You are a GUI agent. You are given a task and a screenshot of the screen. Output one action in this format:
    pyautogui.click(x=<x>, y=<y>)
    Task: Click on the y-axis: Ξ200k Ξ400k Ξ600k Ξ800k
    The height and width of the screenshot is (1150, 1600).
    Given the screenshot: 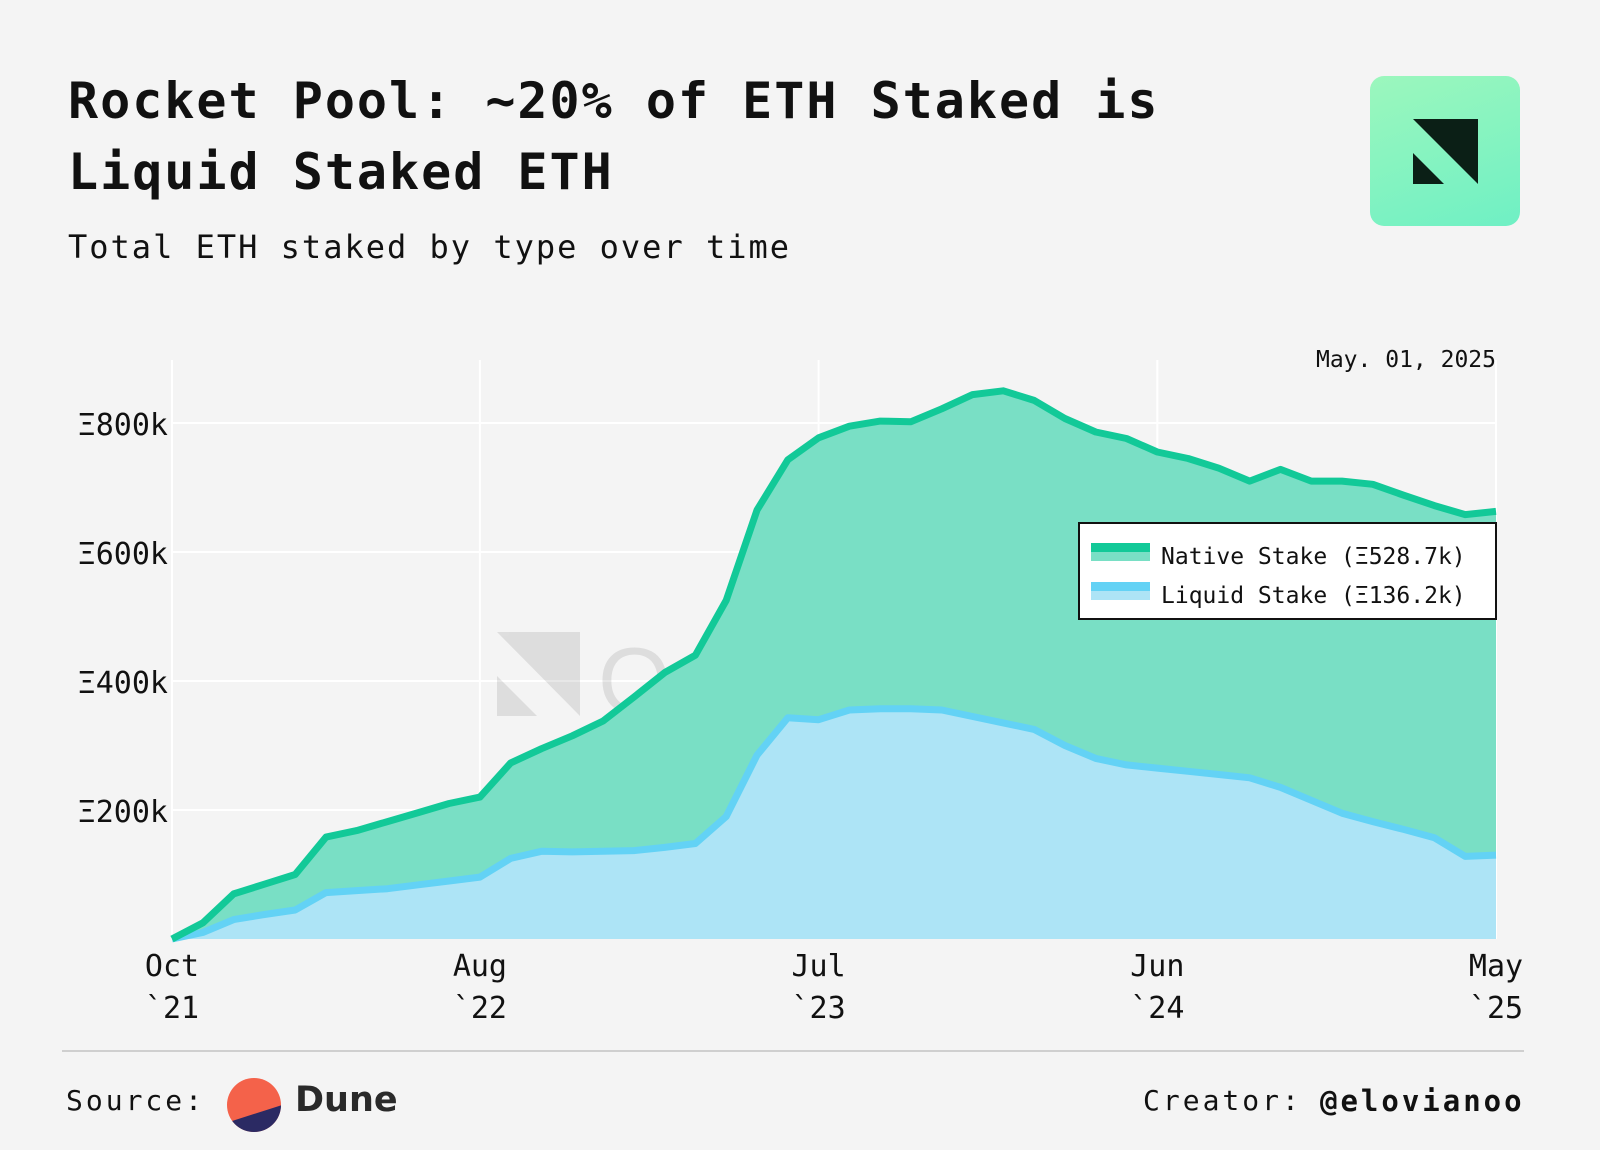 What is the action you would take?
    pyautogui.click(x=123, y=619)
    